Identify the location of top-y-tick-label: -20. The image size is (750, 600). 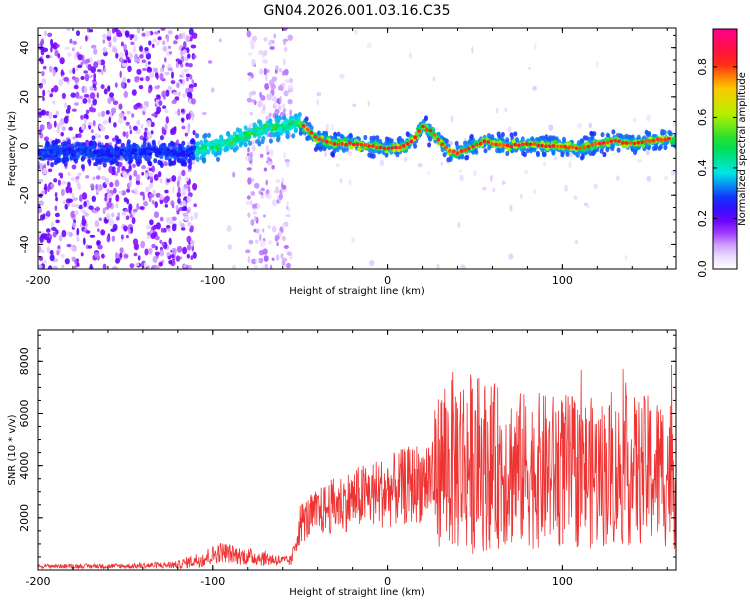
(24, 195).